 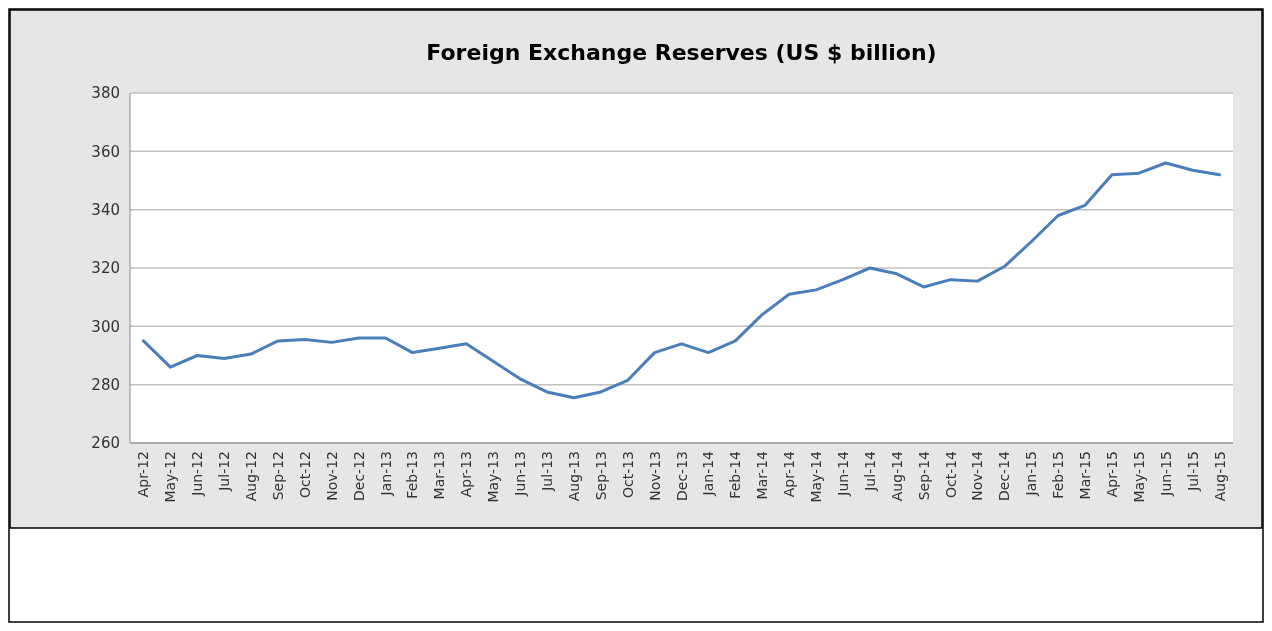 What do you see at coordinates (105, 443) in the screenshot?
I see `y-tick-label: 260` at bounding box center [105, 443].